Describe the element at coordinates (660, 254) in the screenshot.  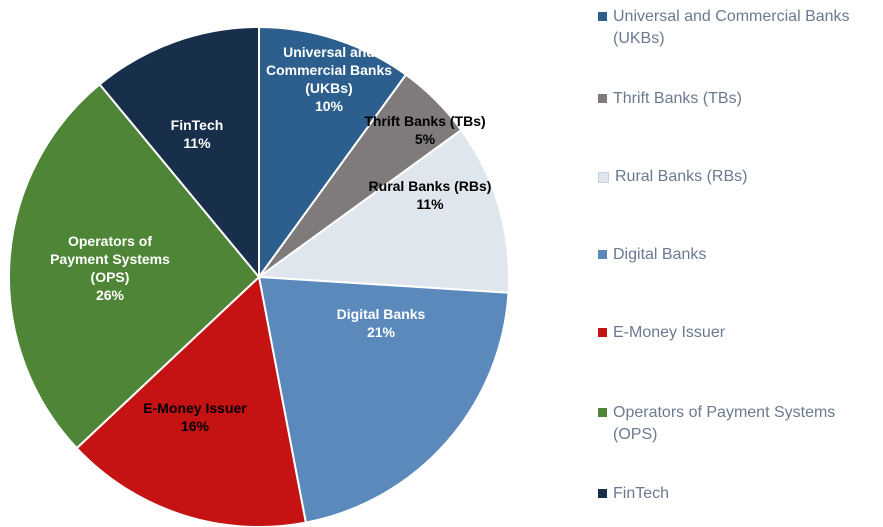
I see `legend-label-digital: Digital Banks` at that location.